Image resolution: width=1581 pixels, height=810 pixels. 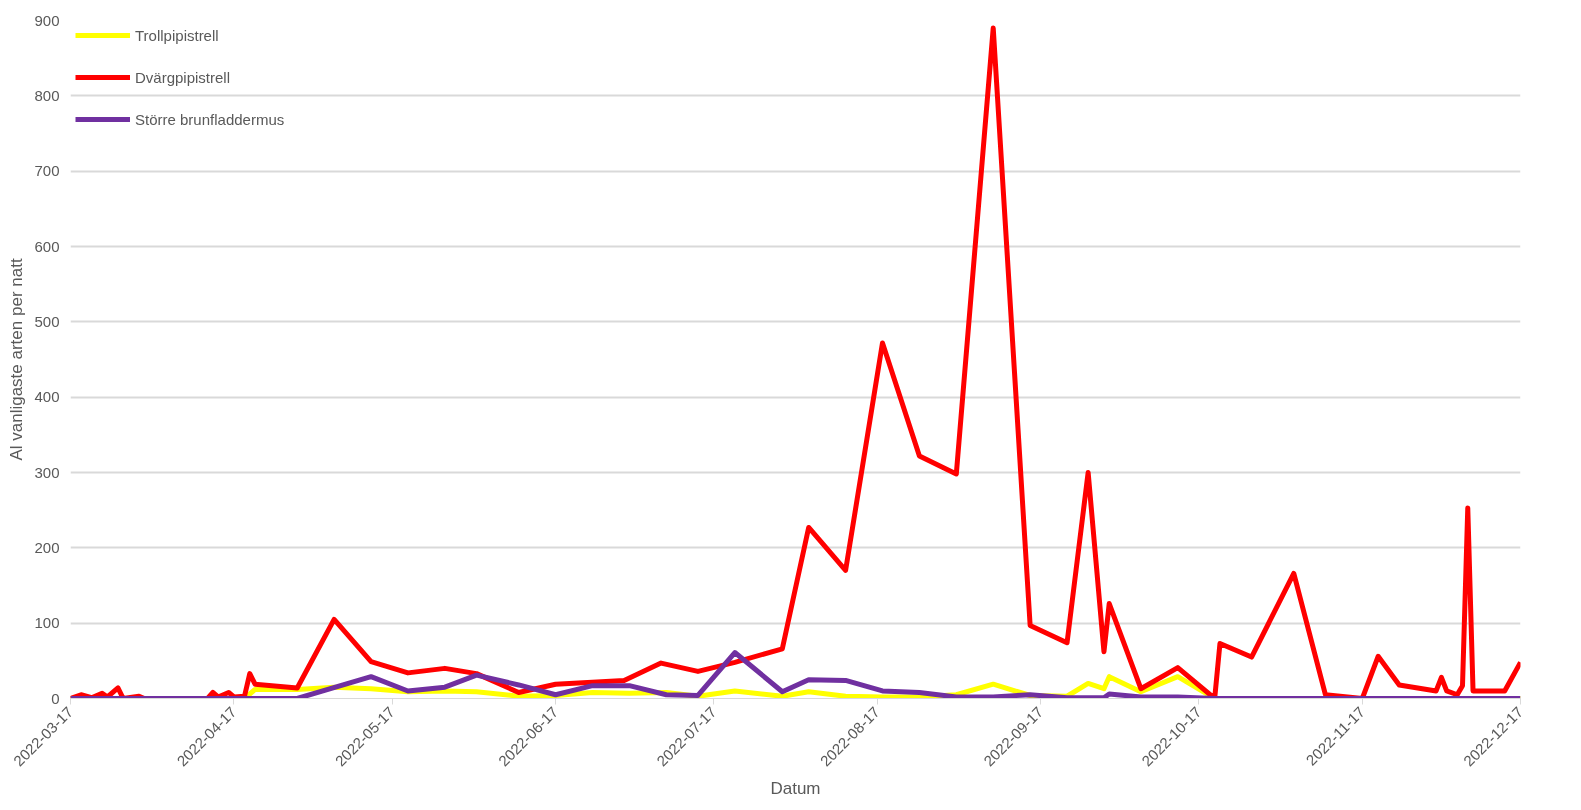 I want to click on y-tick-label: 800, so click(x=47, y=95).